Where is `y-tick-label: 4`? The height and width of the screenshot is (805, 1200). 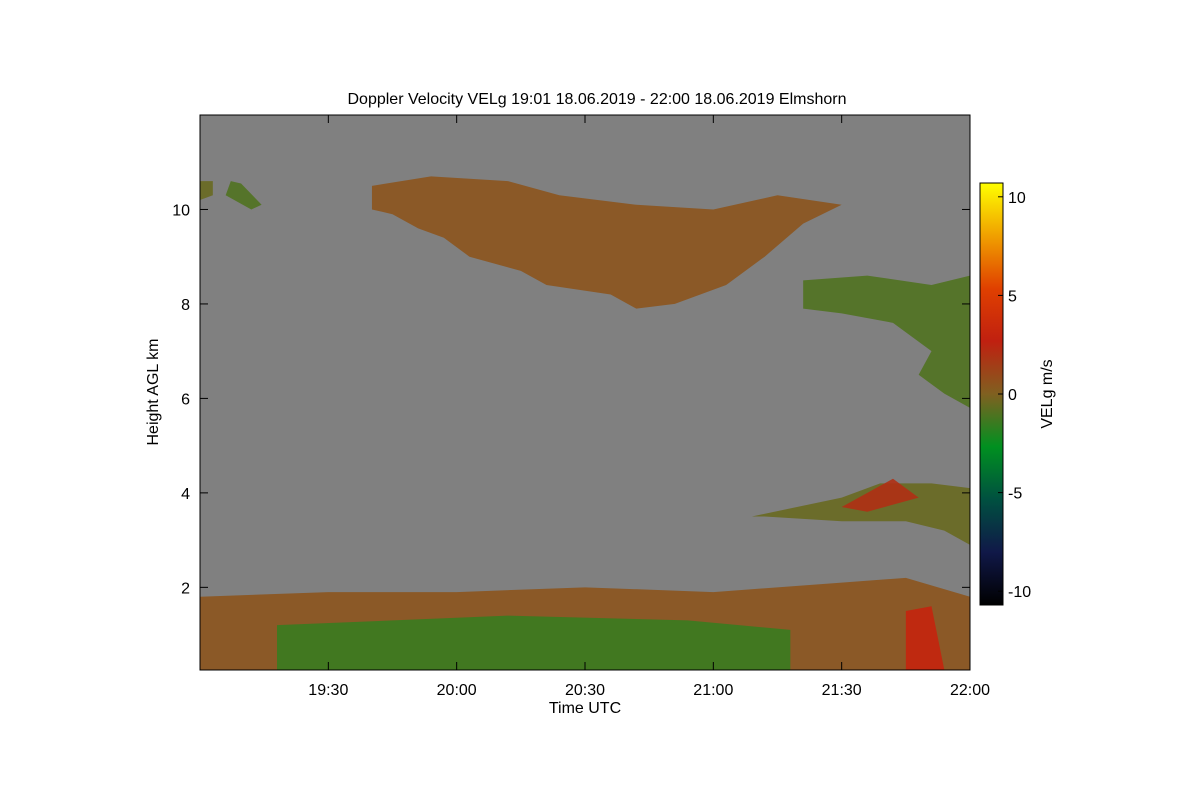
y-tick-label: 4 is located at coordinates (185, 494).